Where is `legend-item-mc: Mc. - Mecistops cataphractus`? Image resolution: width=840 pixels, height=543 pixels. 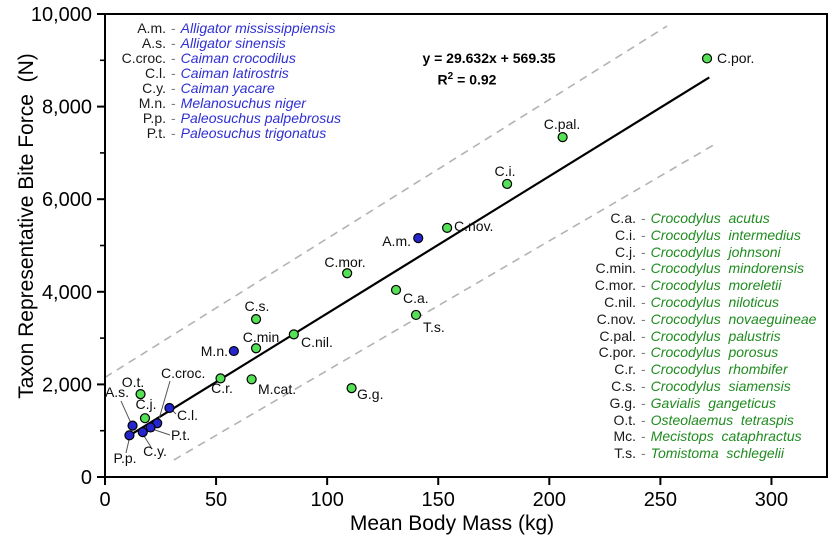
legend-item-mc: Mc. - Mecistops cataphractus is located at coordinates (700, 436).